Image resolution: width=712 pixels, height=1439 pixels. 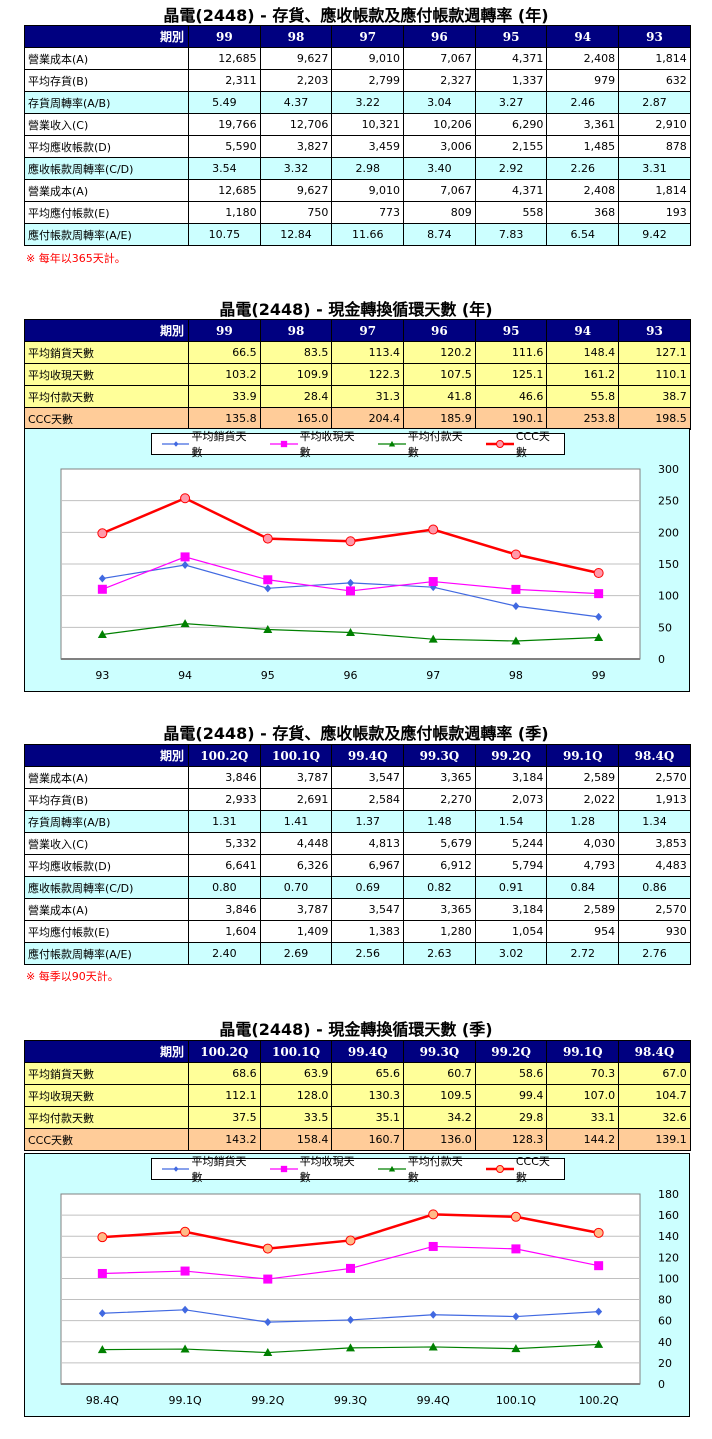 I want to click on cell-value: 2,155, so click(x=511, y=146).